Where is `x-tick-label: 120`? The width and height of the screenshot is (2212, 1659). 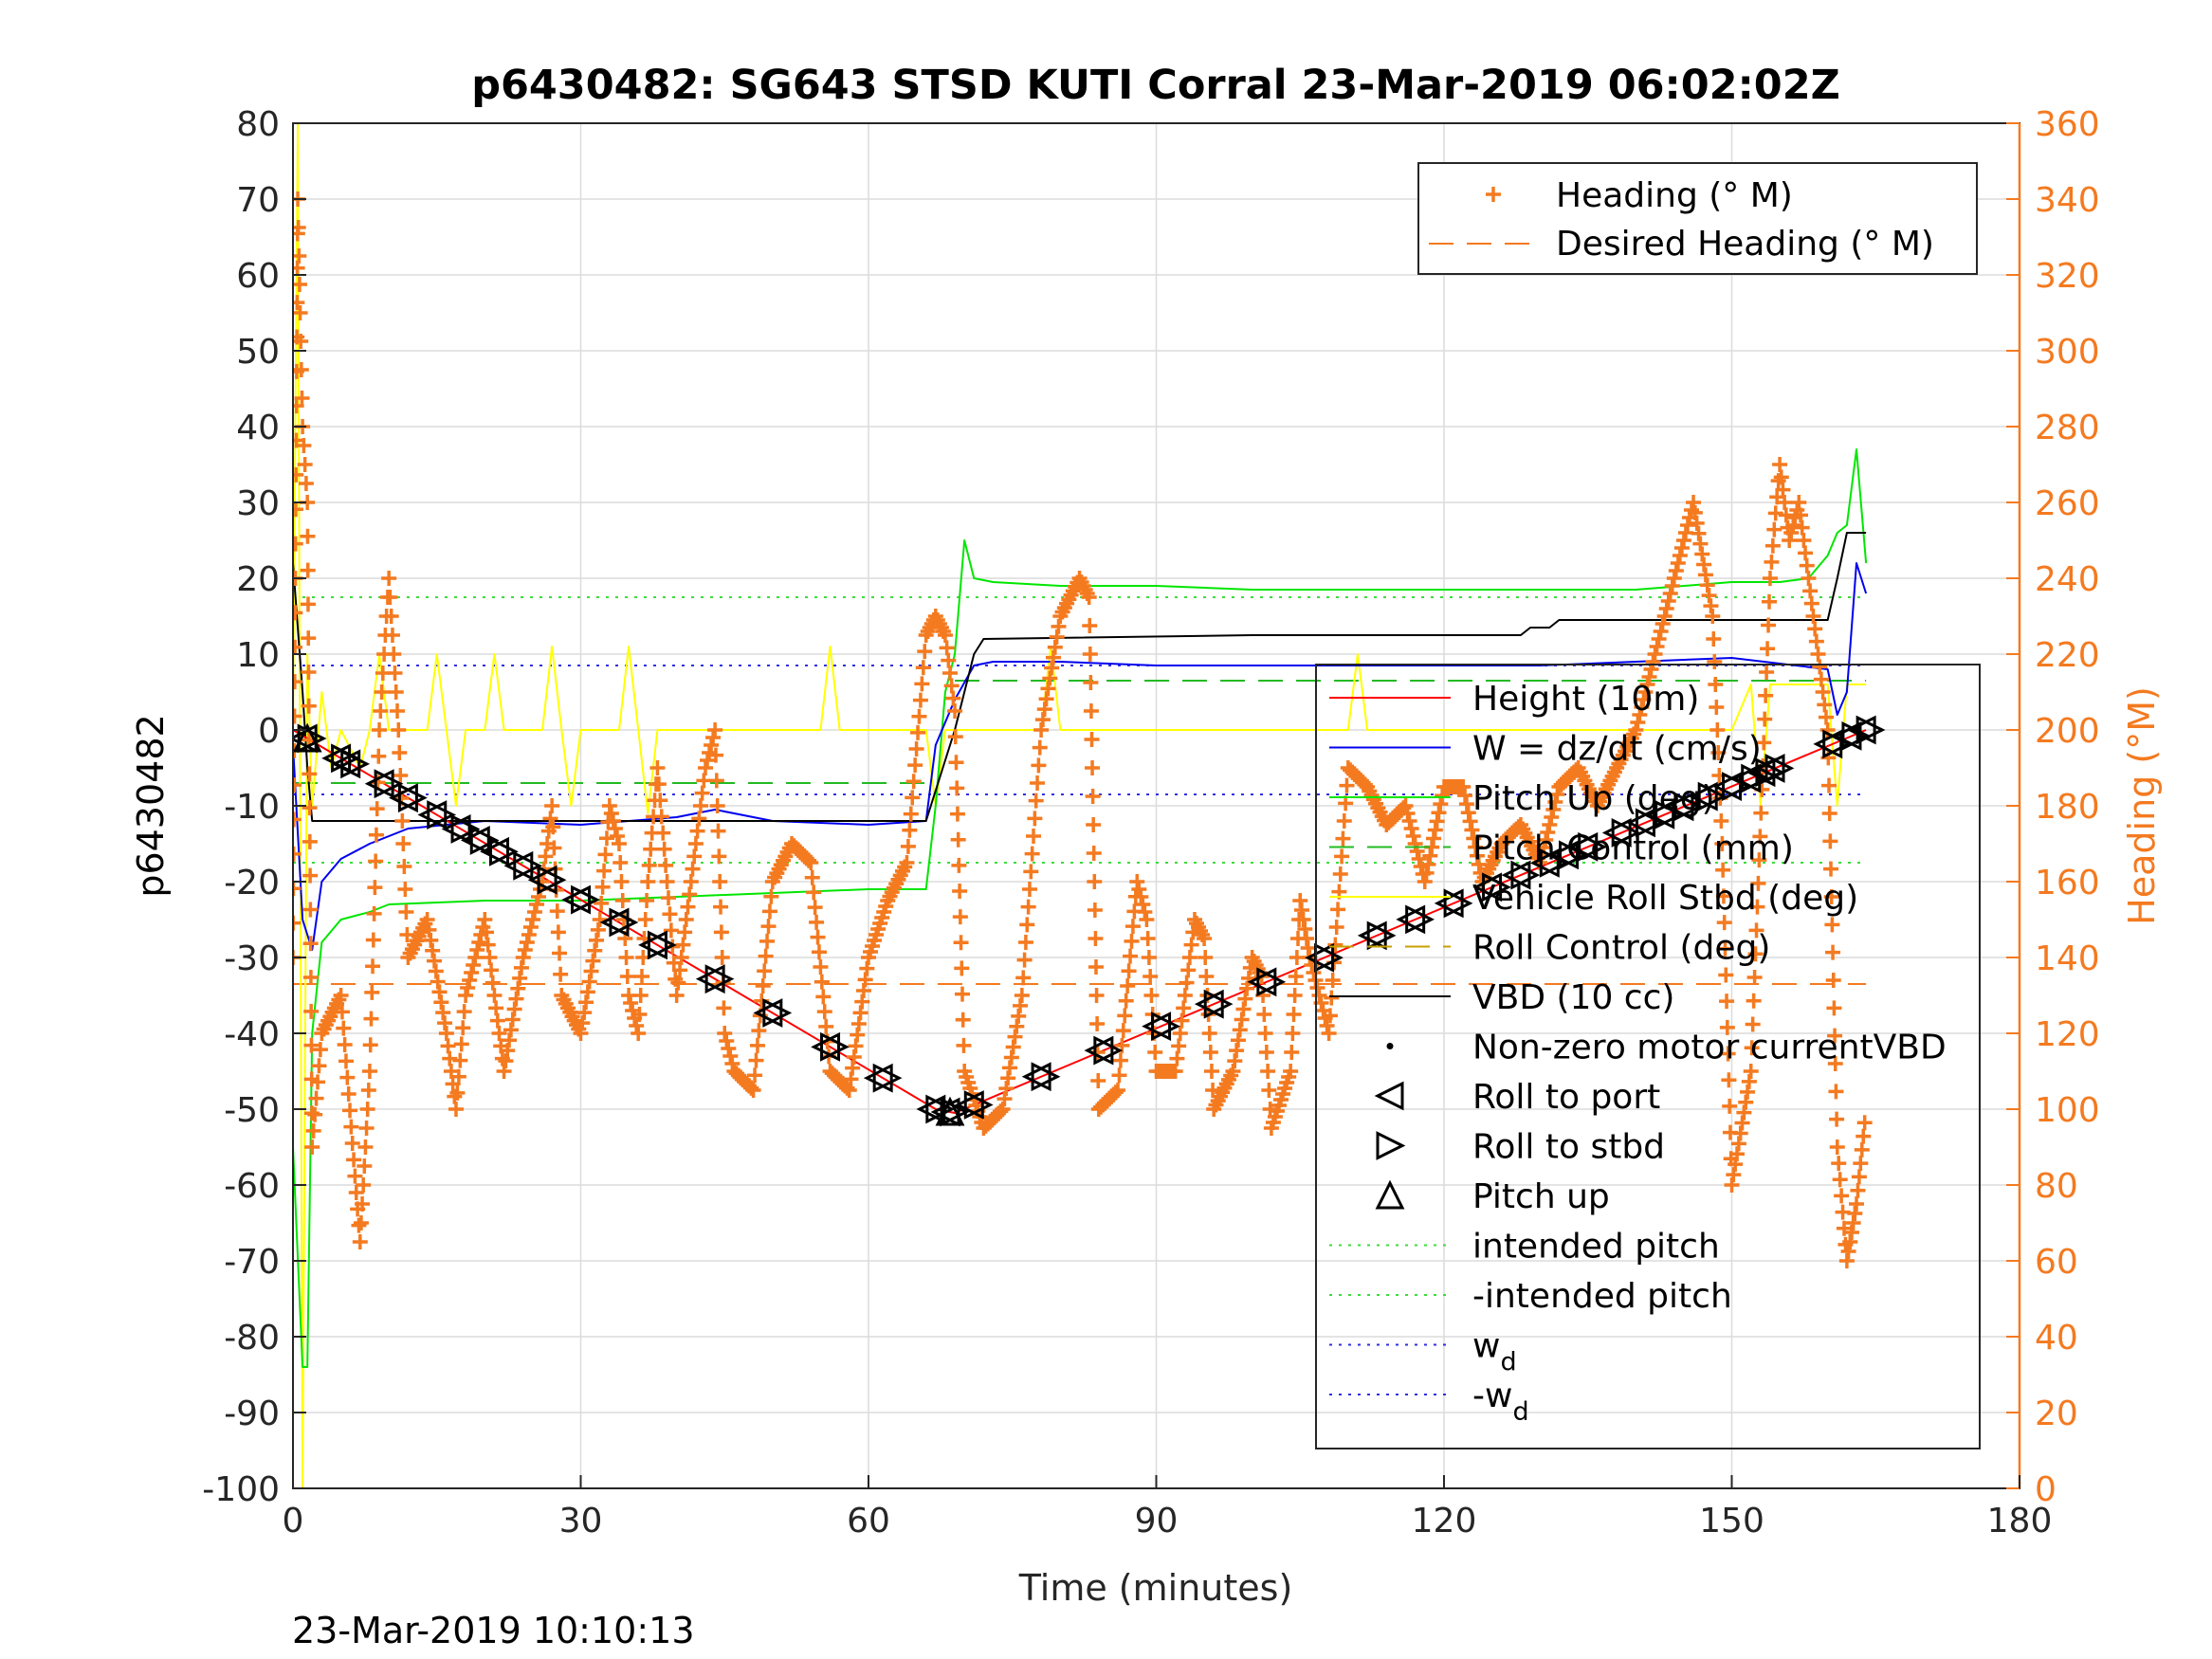 x-tick-label: 120 is located at coordinates (1444, 1521).